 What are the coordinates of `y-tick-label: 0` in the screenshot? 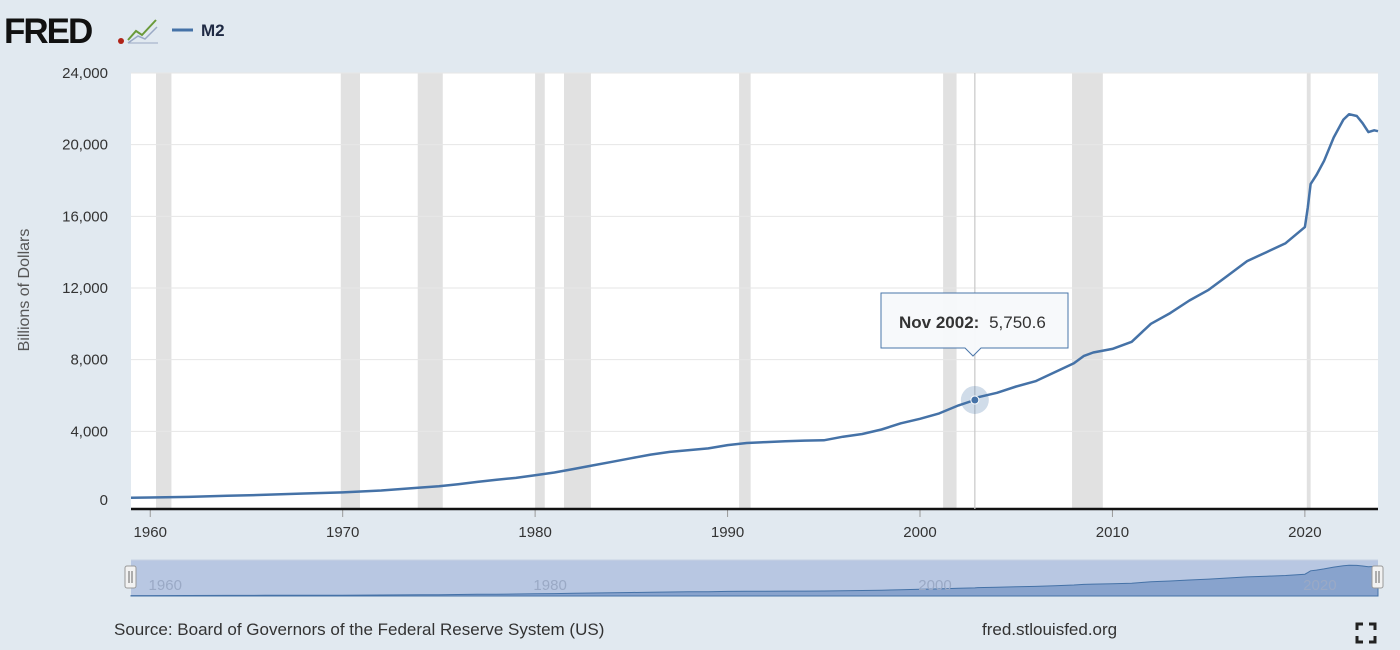 It's located at (104, 500).